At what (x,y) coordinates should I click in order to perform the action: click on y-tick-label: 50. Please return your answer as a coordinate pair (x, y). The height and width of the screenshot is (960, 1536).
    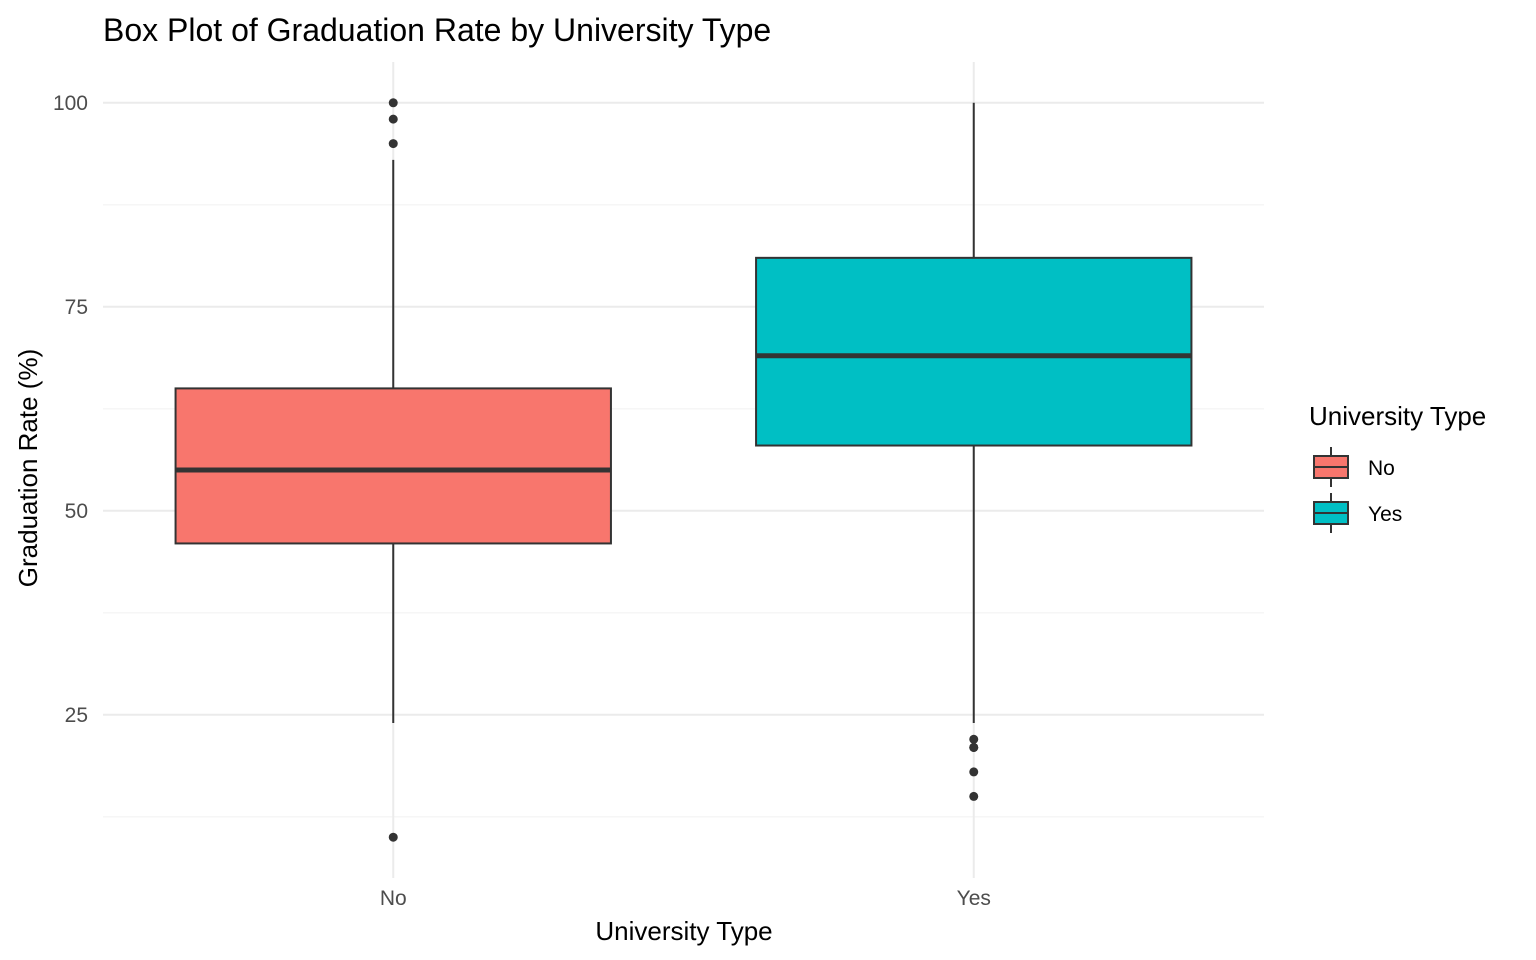
    Looking at the image, I should click on (76, 511).